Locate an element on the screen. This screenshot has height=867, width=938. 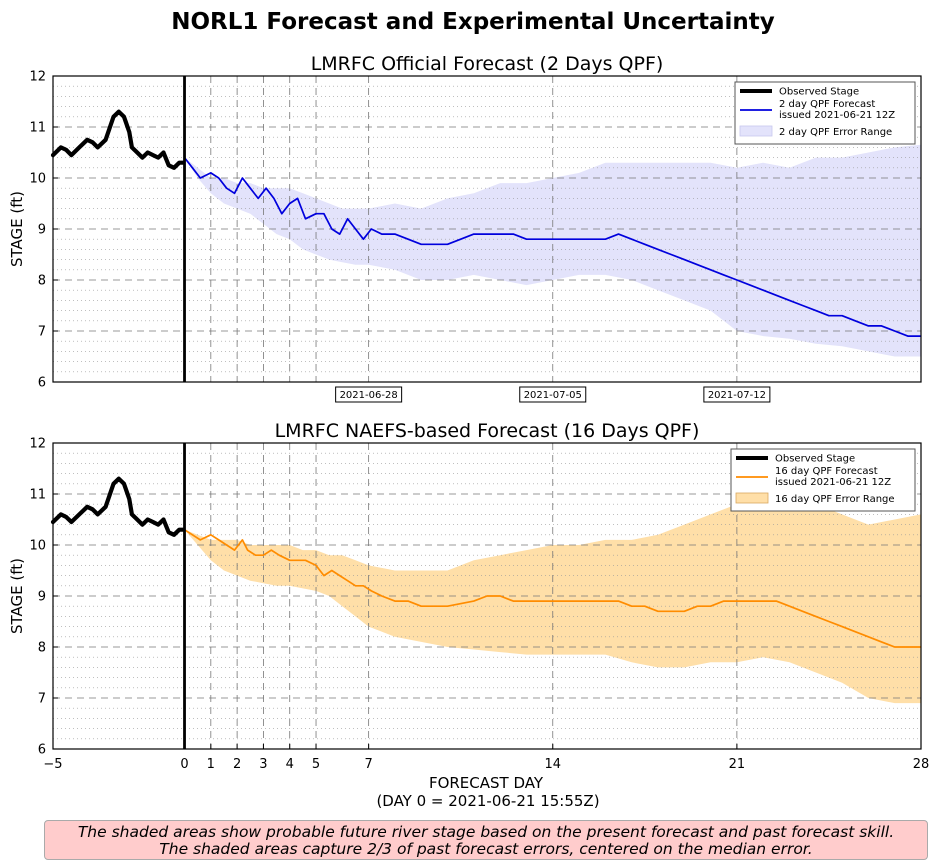
official-y-tick-label: 7 is located at coordinates (42, 332).